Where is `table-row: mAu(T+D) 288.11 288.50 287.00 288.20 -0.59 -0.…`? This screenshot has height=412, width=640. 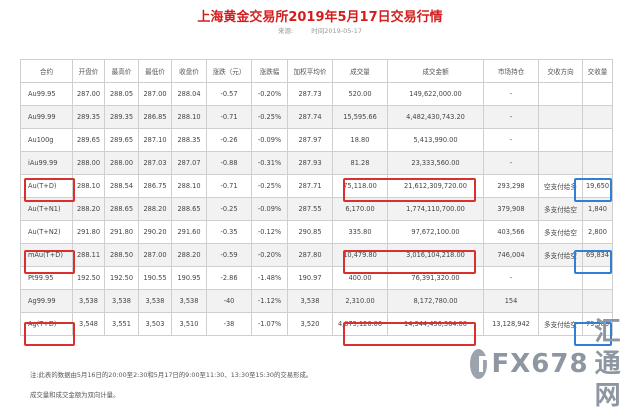
table-row: mAu(T+D) 288.11 288.50 287.00 288.20 -0.59 -0.… is located at coordinates (316, 255).